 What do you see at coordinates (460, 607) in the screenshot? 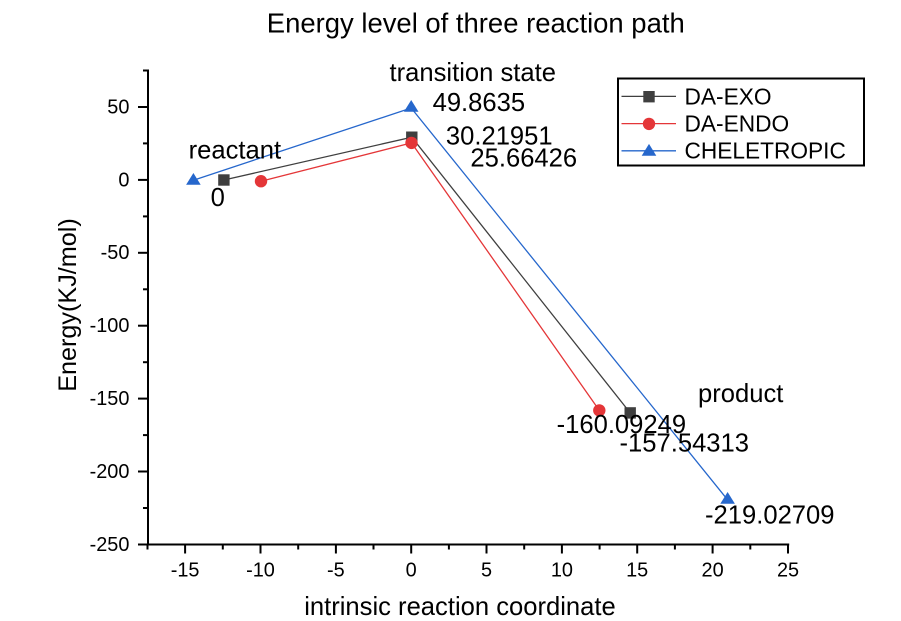
I see `svg-text: intrinsic reaction coordinate` at bounding box center [460, 607].